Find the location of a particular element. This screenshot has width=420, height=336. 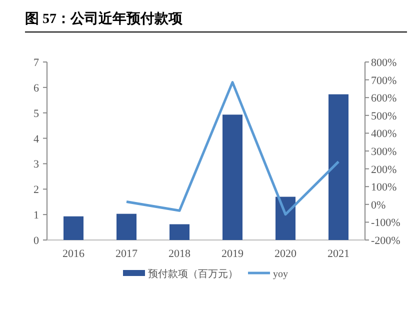

y-tick-label: 1 is located at coordinates (36, 216).